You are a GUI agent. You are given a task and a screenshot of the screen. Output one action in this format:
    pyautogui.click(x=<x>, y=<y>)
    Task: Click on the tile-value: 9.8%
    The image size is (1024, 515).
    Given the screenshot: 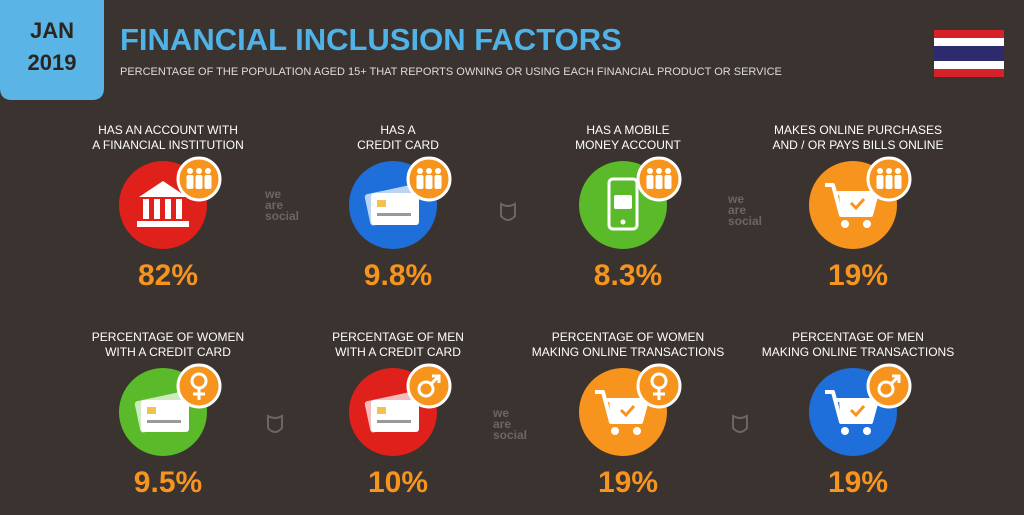 What is the action you would take?
    pyautogui.click(x=398, y=275)
    